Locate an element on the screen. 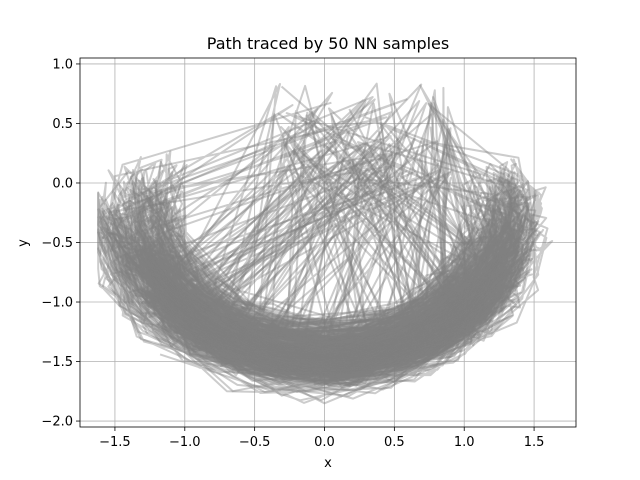  y-tick-label: −2.0 is located at coordinates (57, 422).